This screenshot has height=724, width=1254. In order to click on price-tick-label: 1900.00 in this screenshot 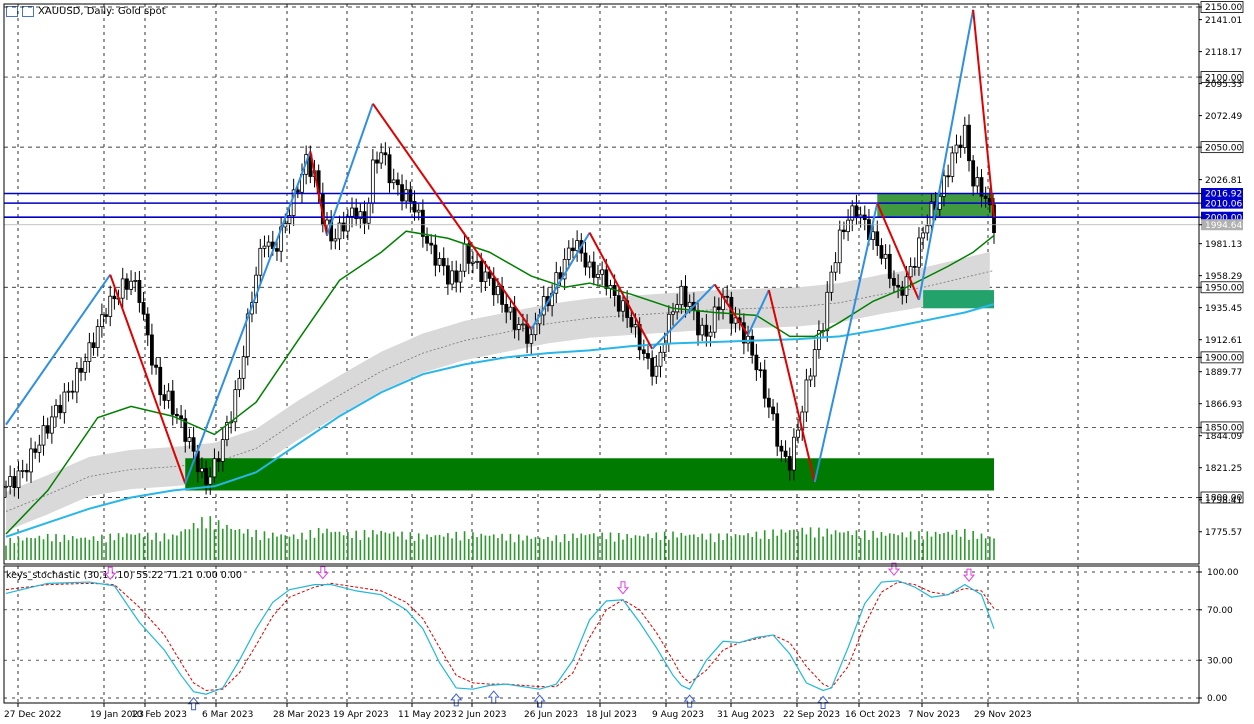, I will do `click(1223, 359)`.